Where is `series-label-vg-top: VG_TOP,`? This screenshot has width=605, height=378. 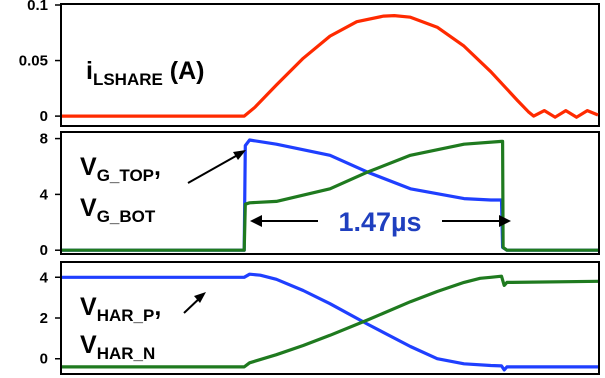 series-label-vg-top: VG_TOP, is located at coordinates (120, 169).